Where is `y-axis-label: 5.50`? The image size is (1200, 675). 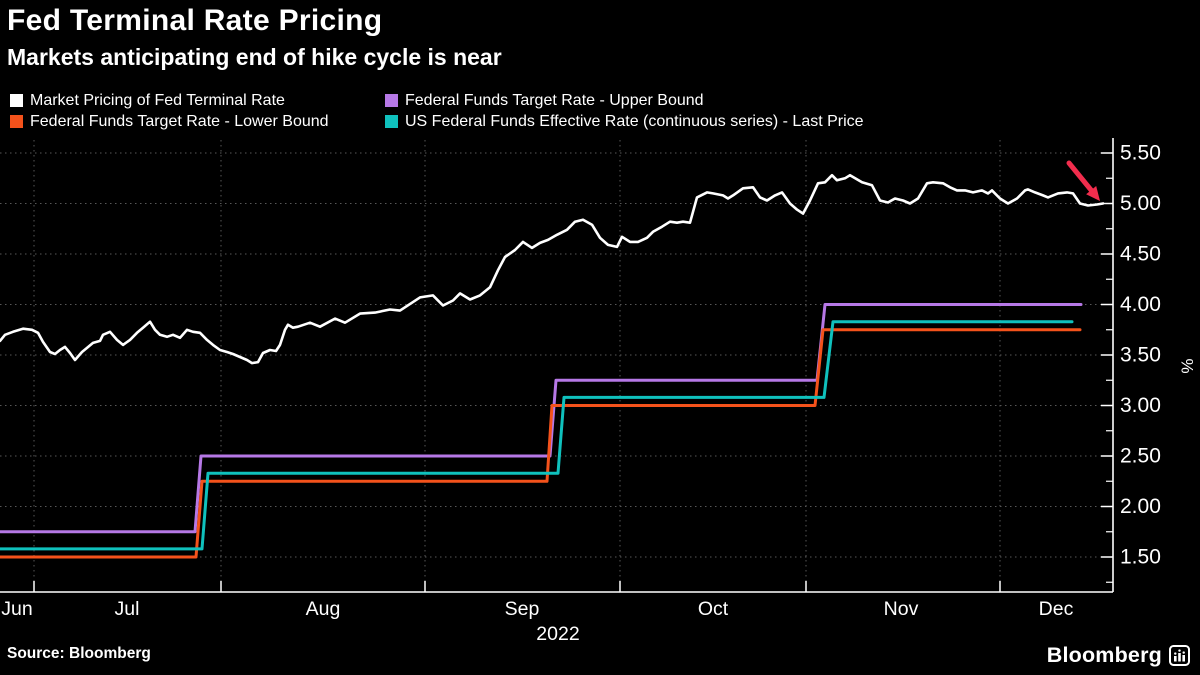
y-axis-label: 5.50 is located at coordinates (1140, 153).